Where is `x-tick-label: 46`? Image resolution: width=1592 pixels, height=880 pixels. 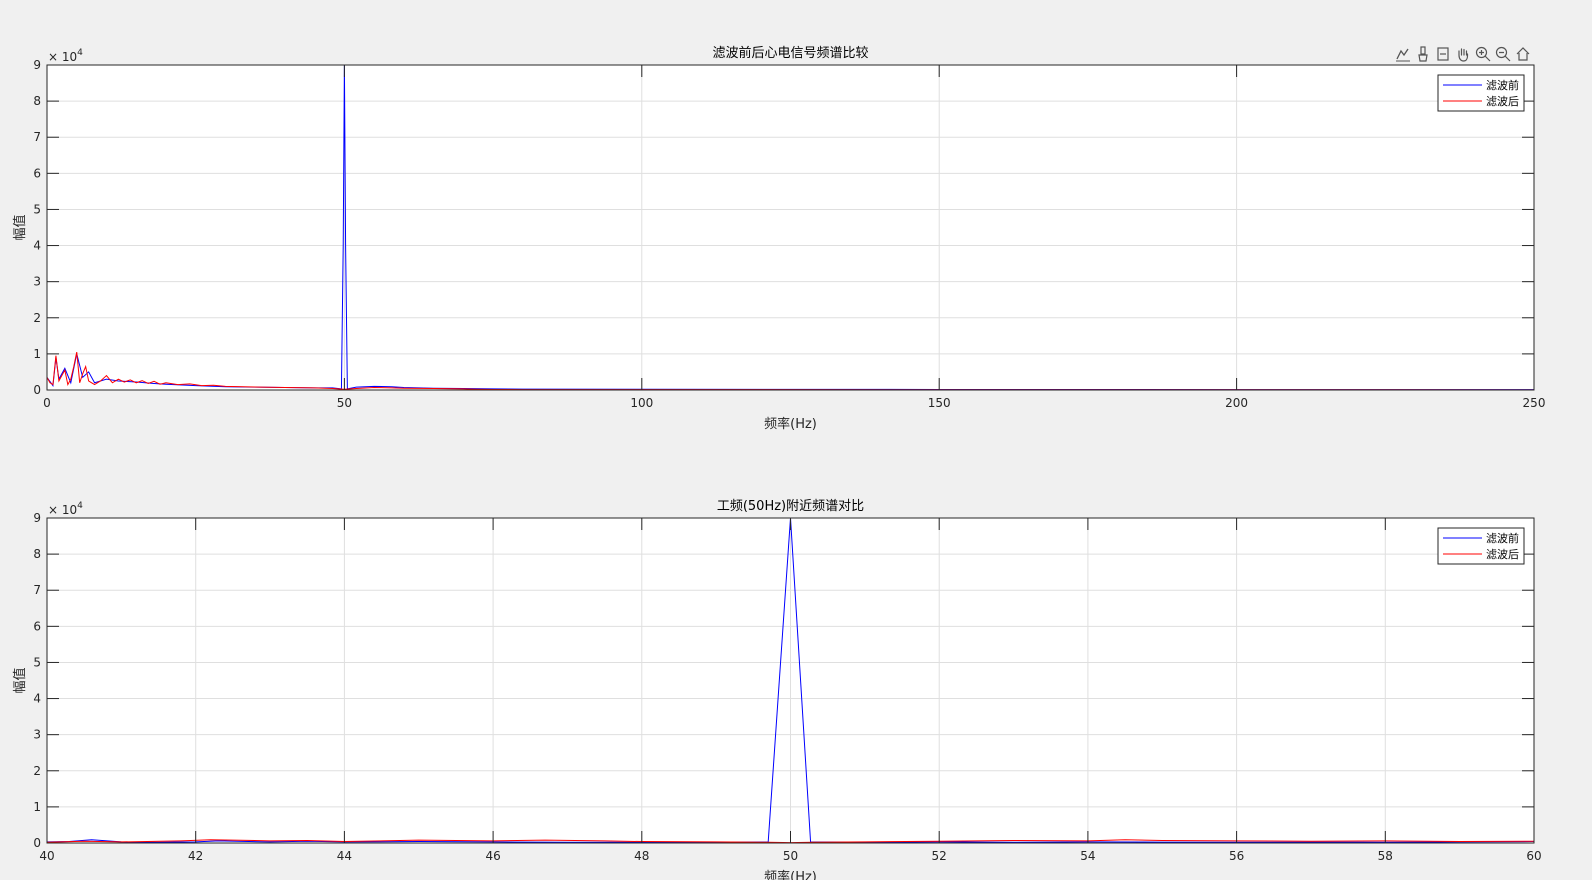 x-tick-label: 46 is located at coordinates (492, 856).